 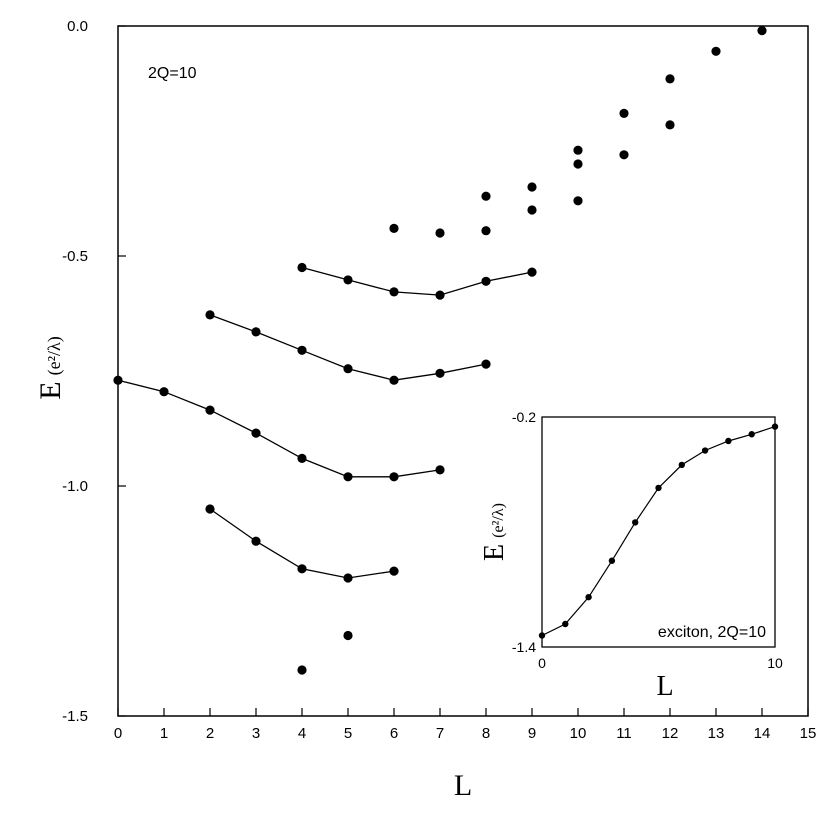 I want to click on main-y-axis-title: E, so click(x=50, y=390).